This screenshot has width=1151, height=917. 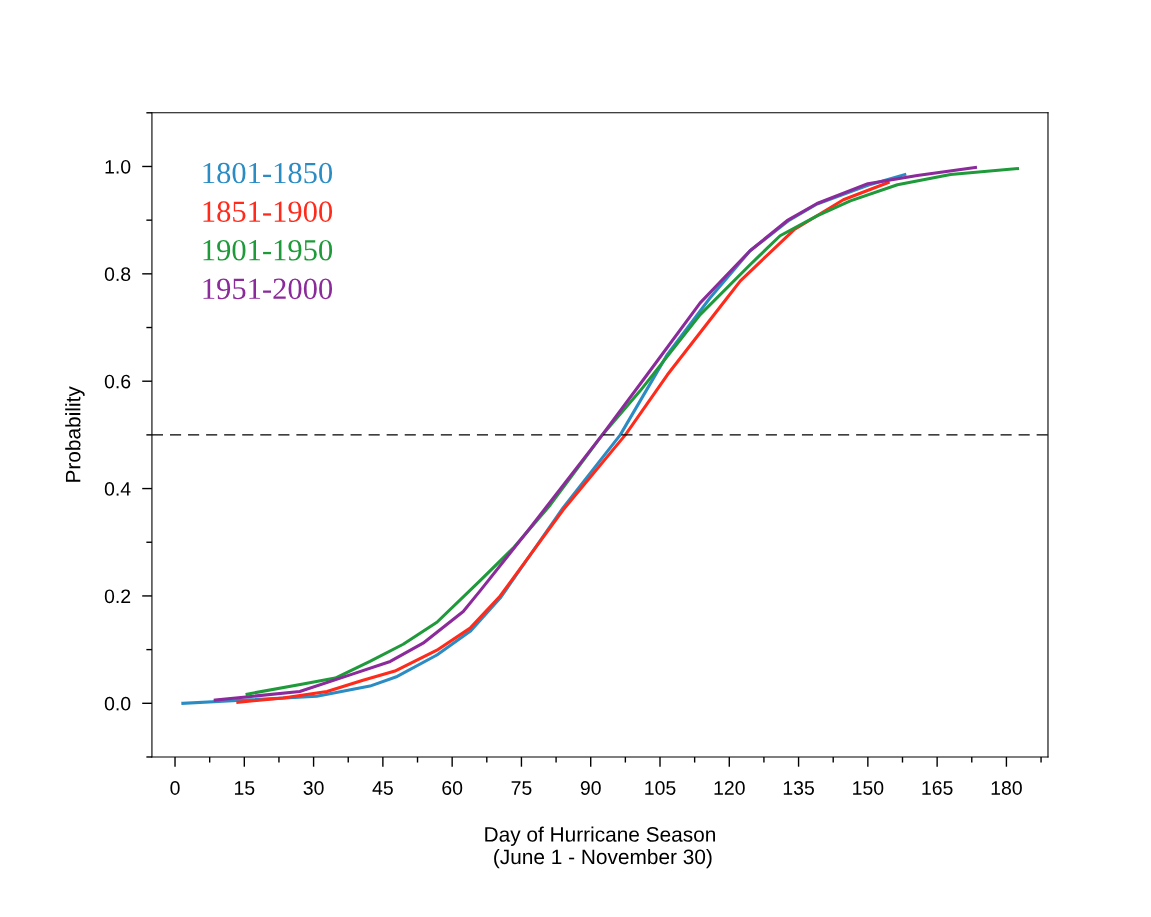 What do you see at coordinates (382, 788) in the screenshot?
I see `x-tick-label: 45` at bounding box center [382, 788].